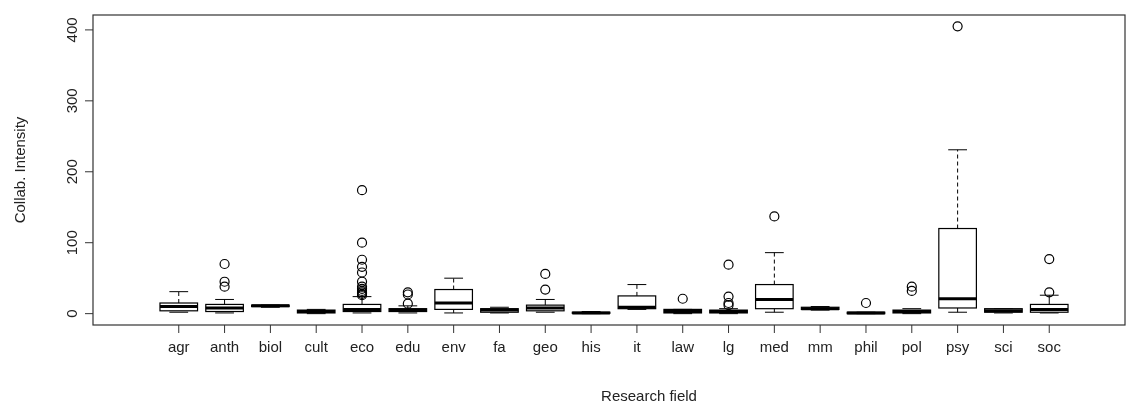  What do you see at coordinates (774, 346) in the screenshot?
I see `x-tick-label: med` at bounding box center [774, 346].